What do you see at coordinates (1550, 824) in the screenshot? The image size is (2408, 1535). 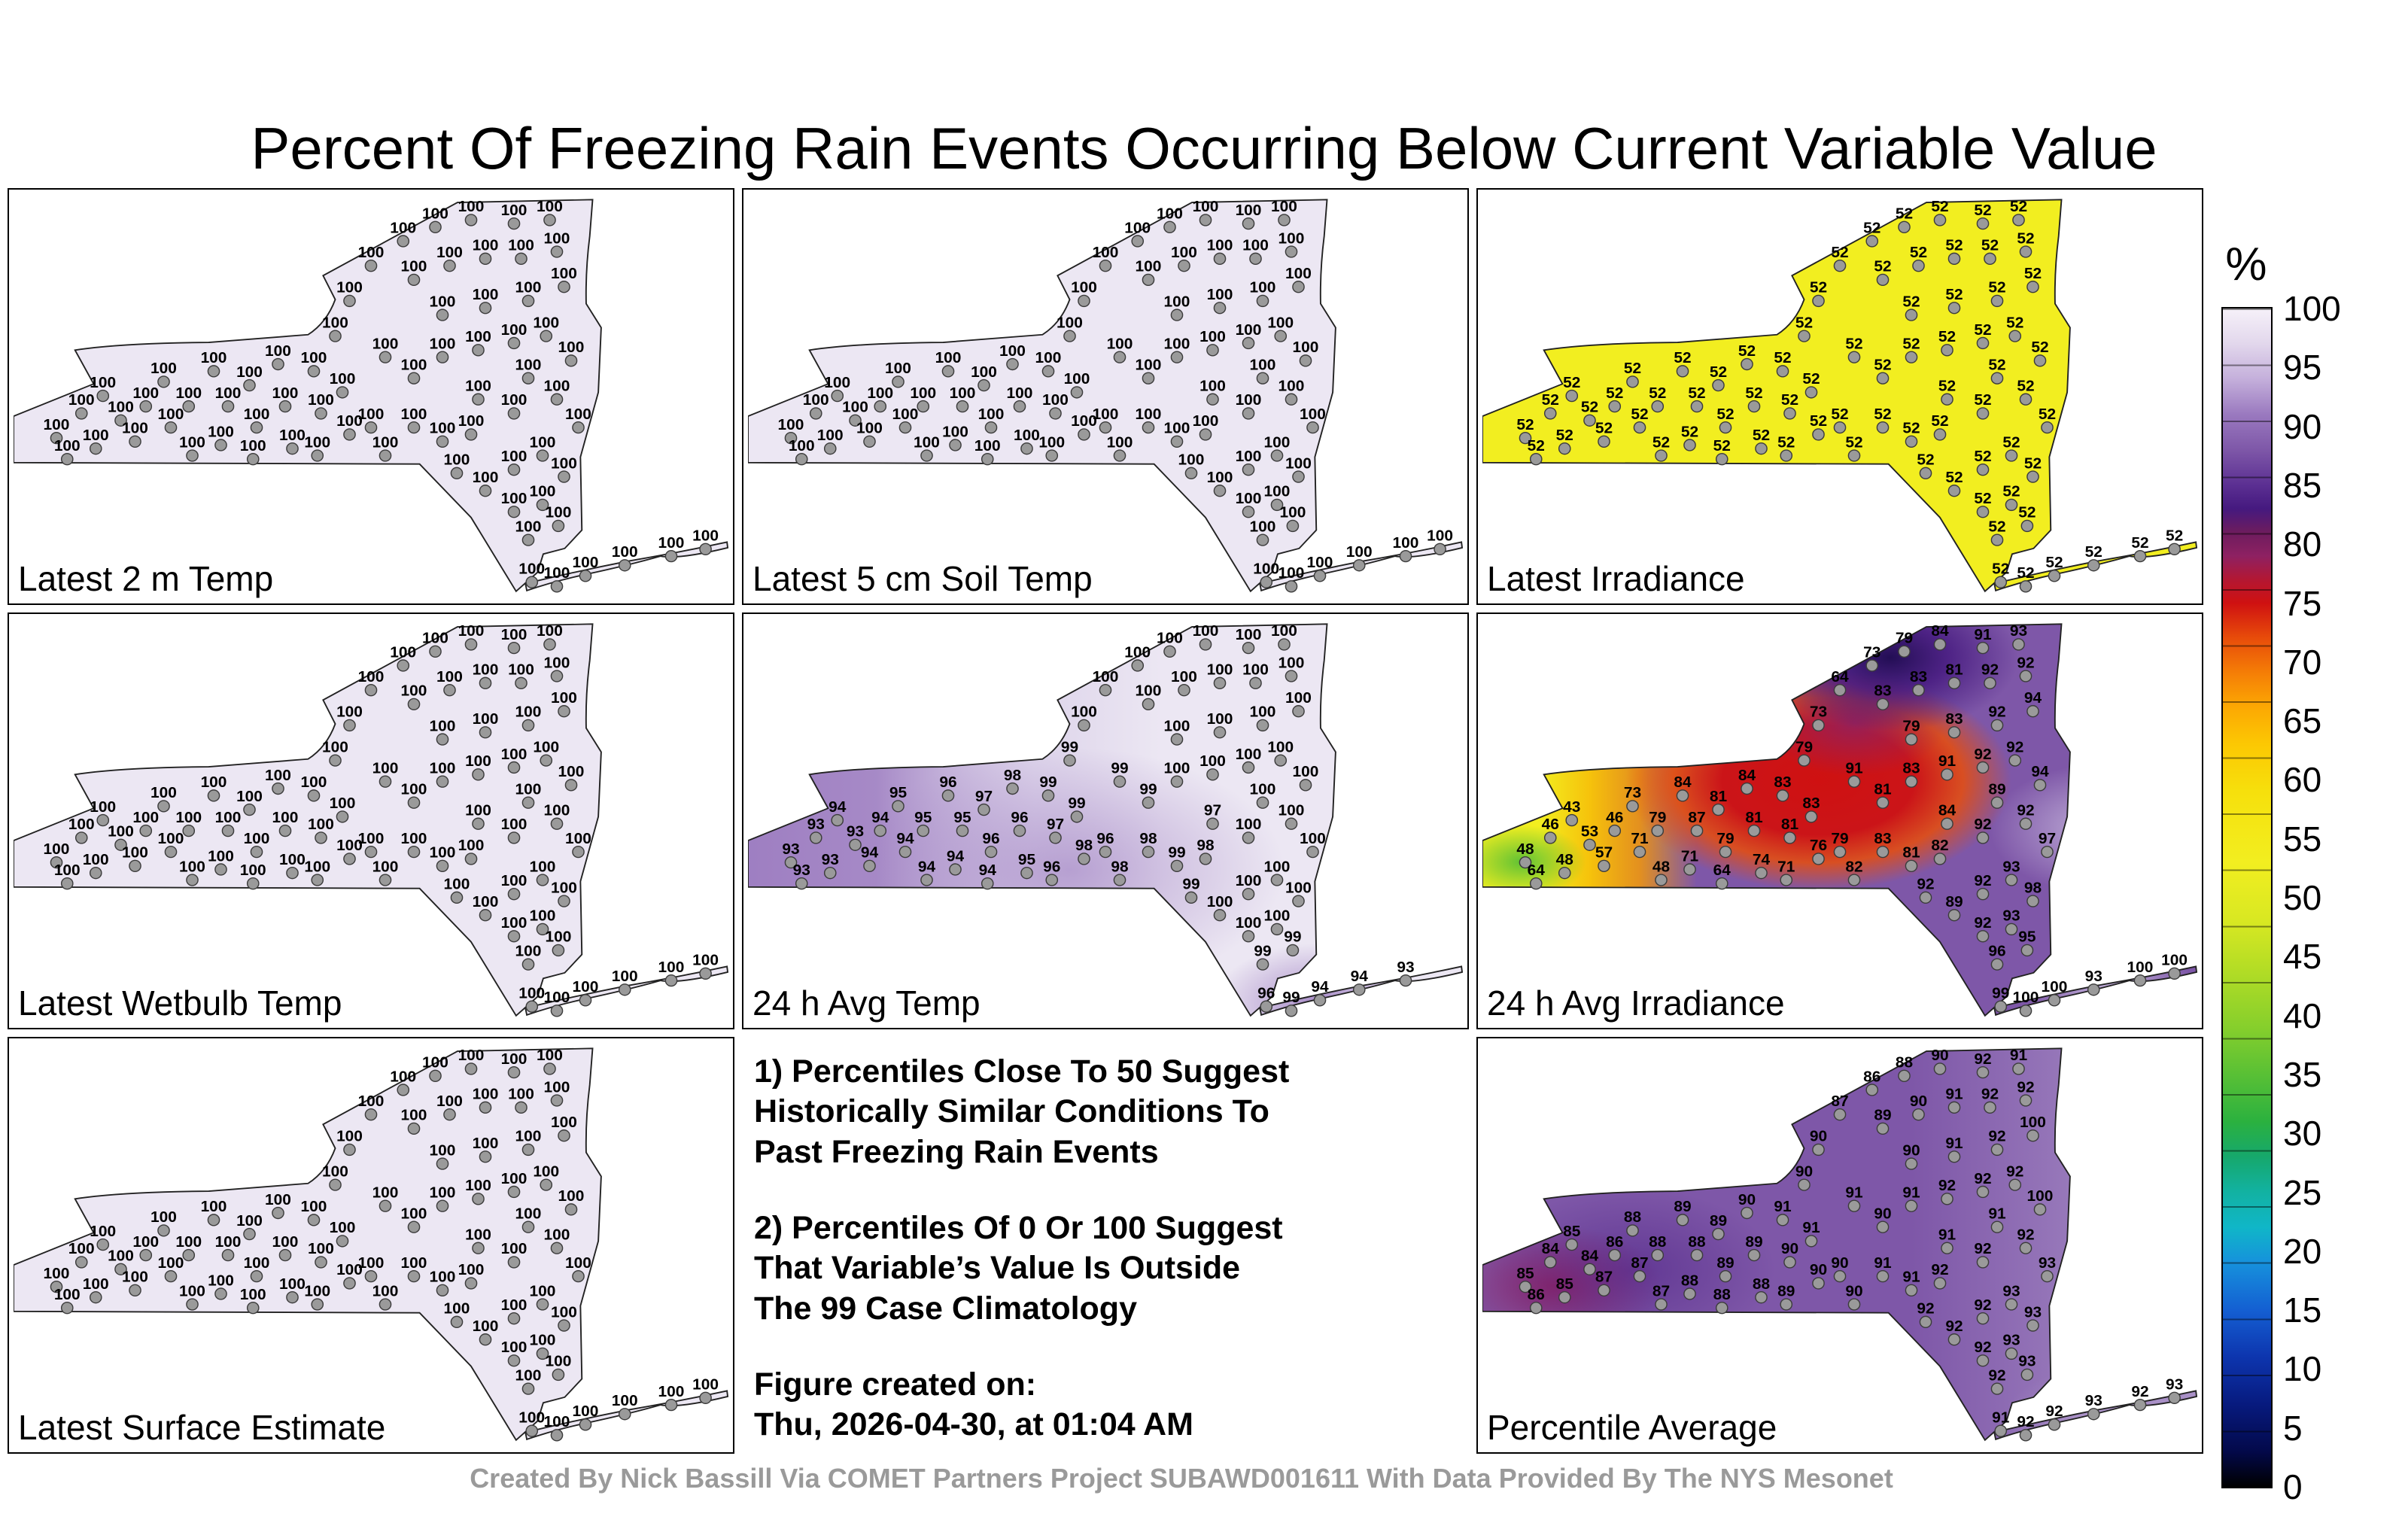 I see `station-value: 46` at bounding box center [1550, 824].